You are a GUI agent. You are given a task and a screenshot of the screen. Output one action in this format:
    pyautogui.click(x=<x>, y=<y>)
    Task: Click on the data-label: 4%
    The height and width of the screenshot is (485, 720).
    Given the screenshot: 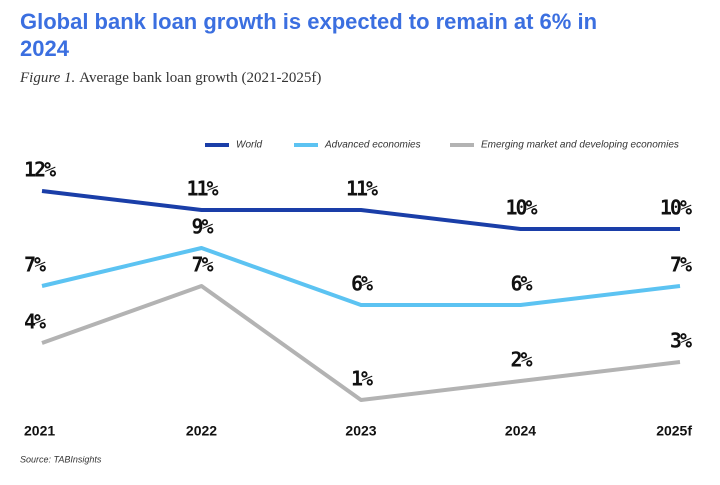 What is the action you would take?
    pyautogui.click(x=35, y=322)
    